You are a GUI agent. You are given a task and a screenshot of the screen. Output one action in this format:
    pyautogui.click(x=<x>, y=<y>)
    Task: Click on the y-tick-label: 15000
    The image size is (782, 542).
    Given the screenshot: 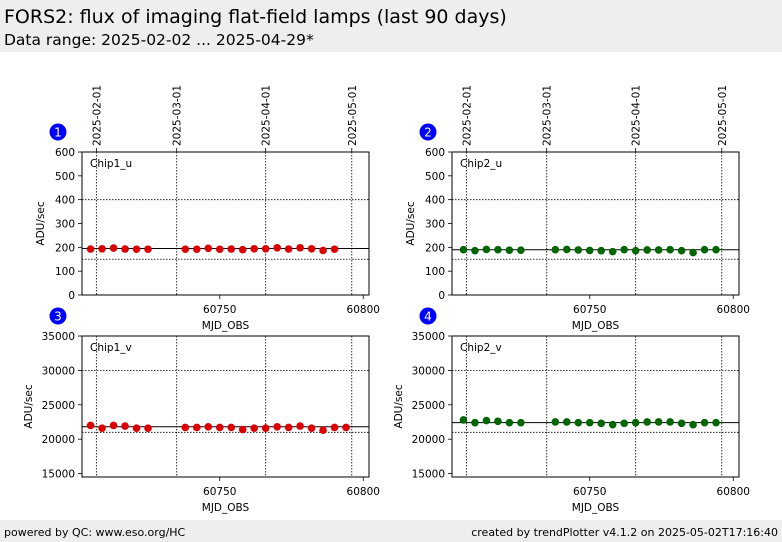 What is the action you would take?
    pyautogui.click(x=428, y=475)
    